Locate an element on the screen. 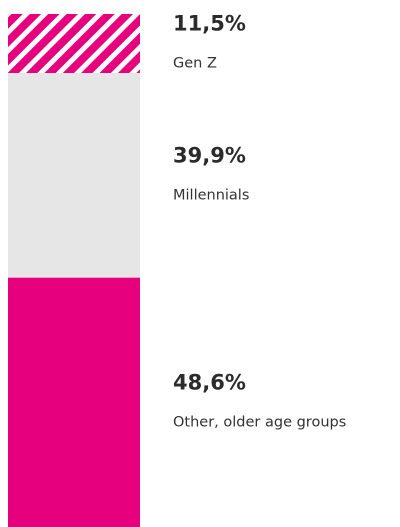  value-label: 48,6% is located at coordinates (209, 382).